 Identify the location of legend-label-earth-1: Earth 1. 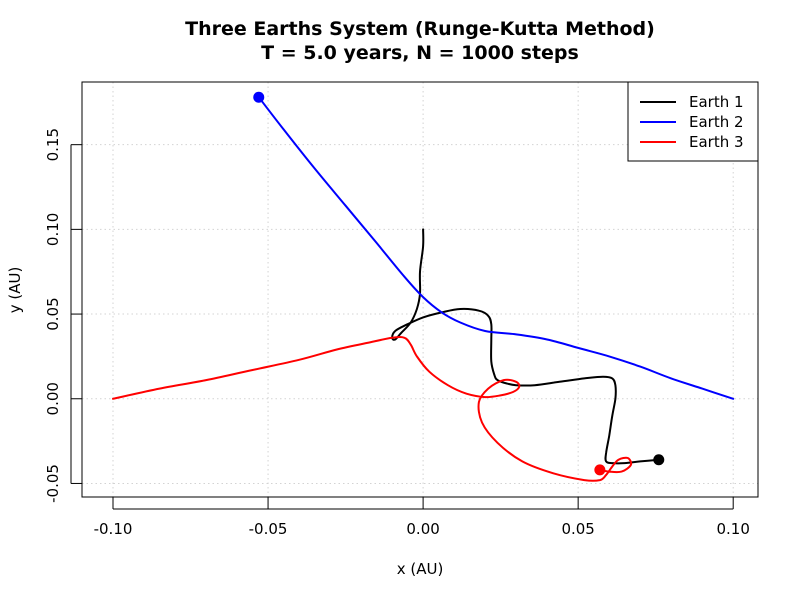
(716, 102).